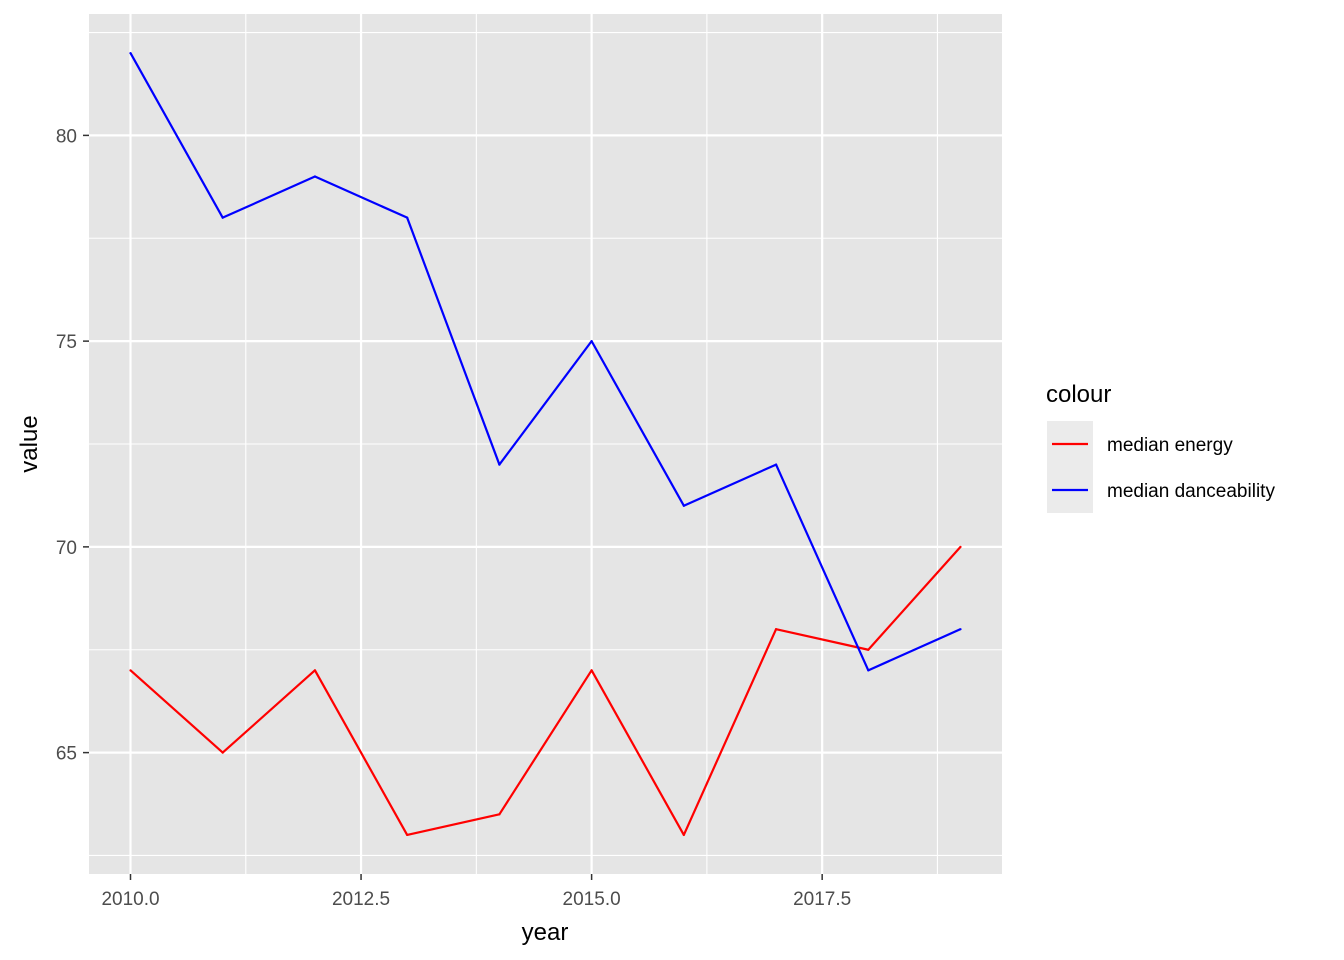 The image size is (1344, 960). I want to click on x-tick-label: 2010.0, so click(130, 899).